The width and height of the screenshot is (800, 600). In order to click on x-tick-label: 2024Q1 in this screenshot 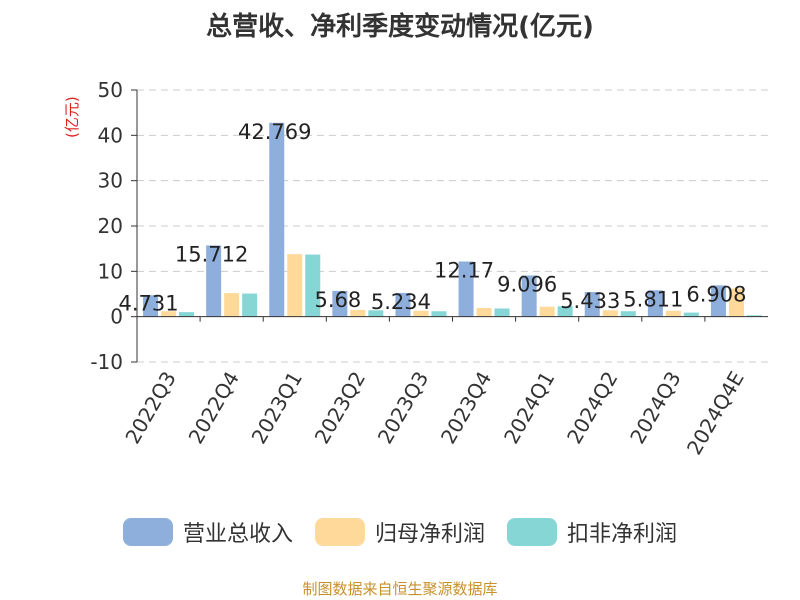, I will do `click(529, 407)`.